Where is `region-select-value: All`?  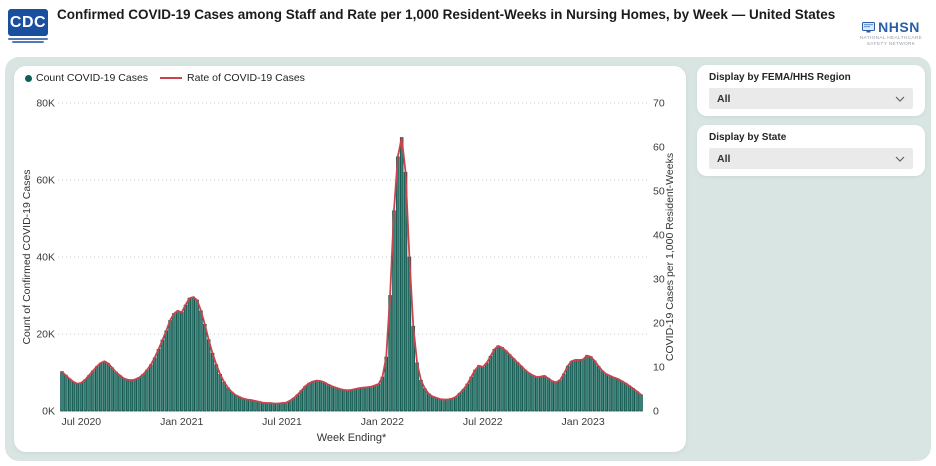 region-select-value: All is located at coordinates (724, 98).